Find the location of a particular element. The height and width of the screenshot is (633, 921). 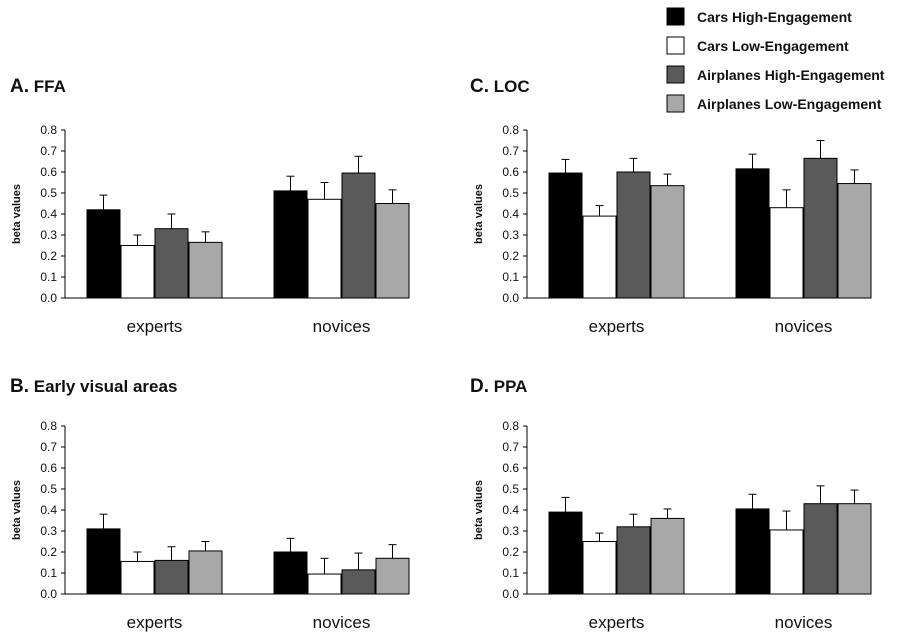

panel-letter: C. is located at coordinates (479, 86).